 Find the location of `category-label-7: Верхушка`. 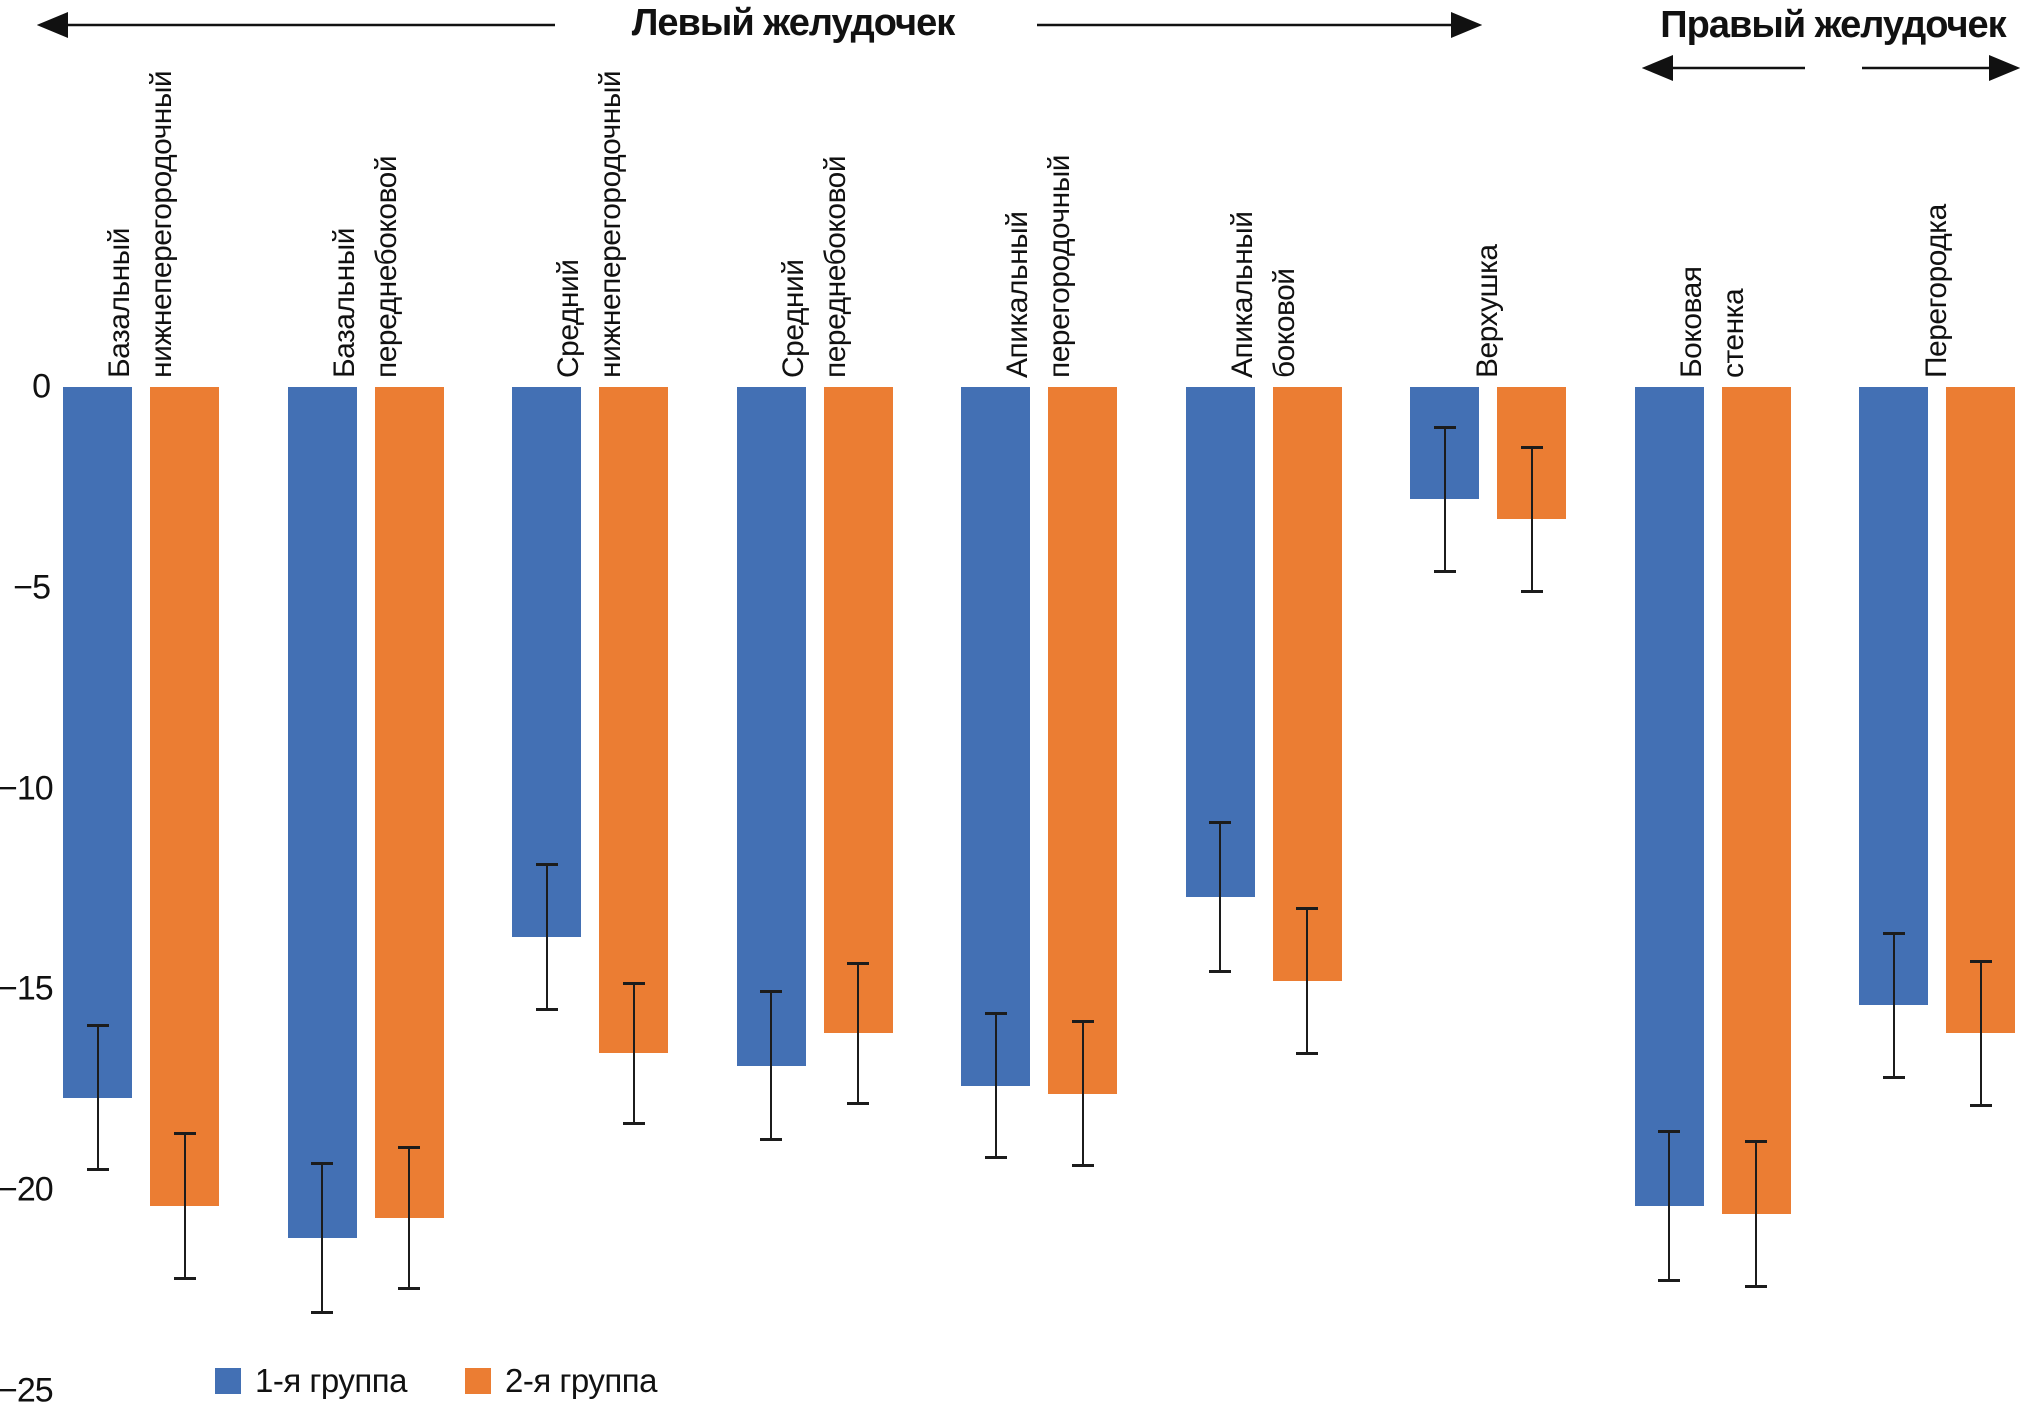

category-label-7: Верхушка is located at coordinates (1487, 311).